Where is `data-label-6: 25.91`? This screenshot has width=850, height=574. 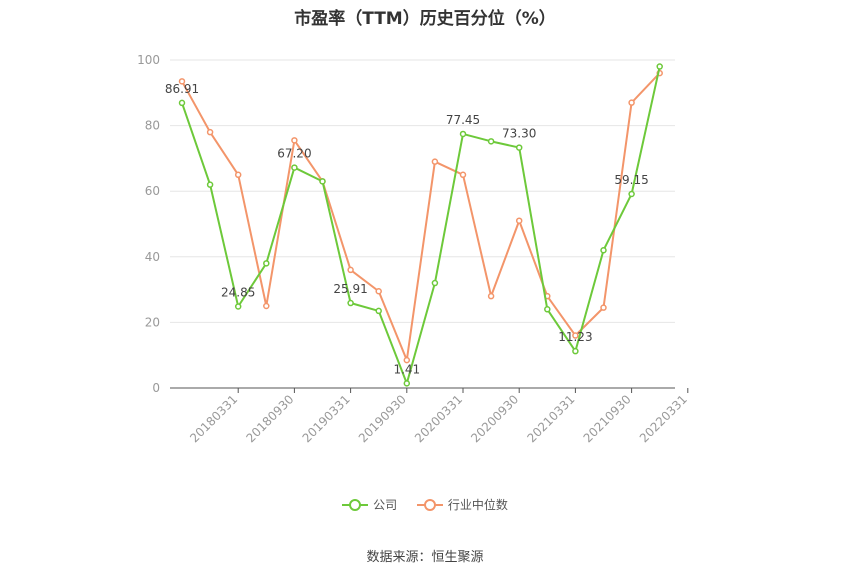 data-label-6: 25.91 is located at coordinates (350, 289).